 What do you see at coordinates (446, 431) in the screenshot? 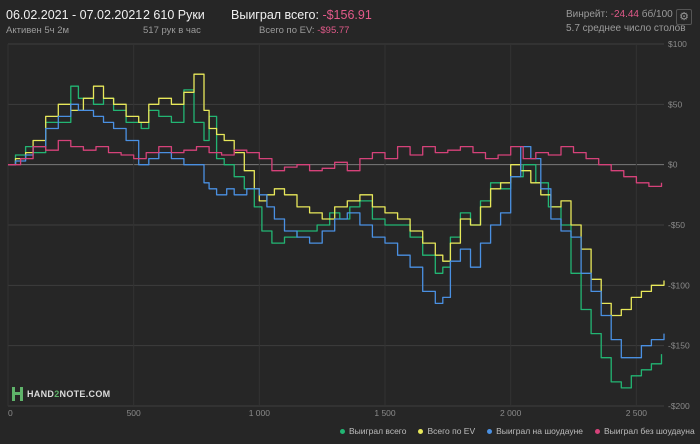
I see `legend-item-ev: Всего по EV` at bounding box center [446, 431].